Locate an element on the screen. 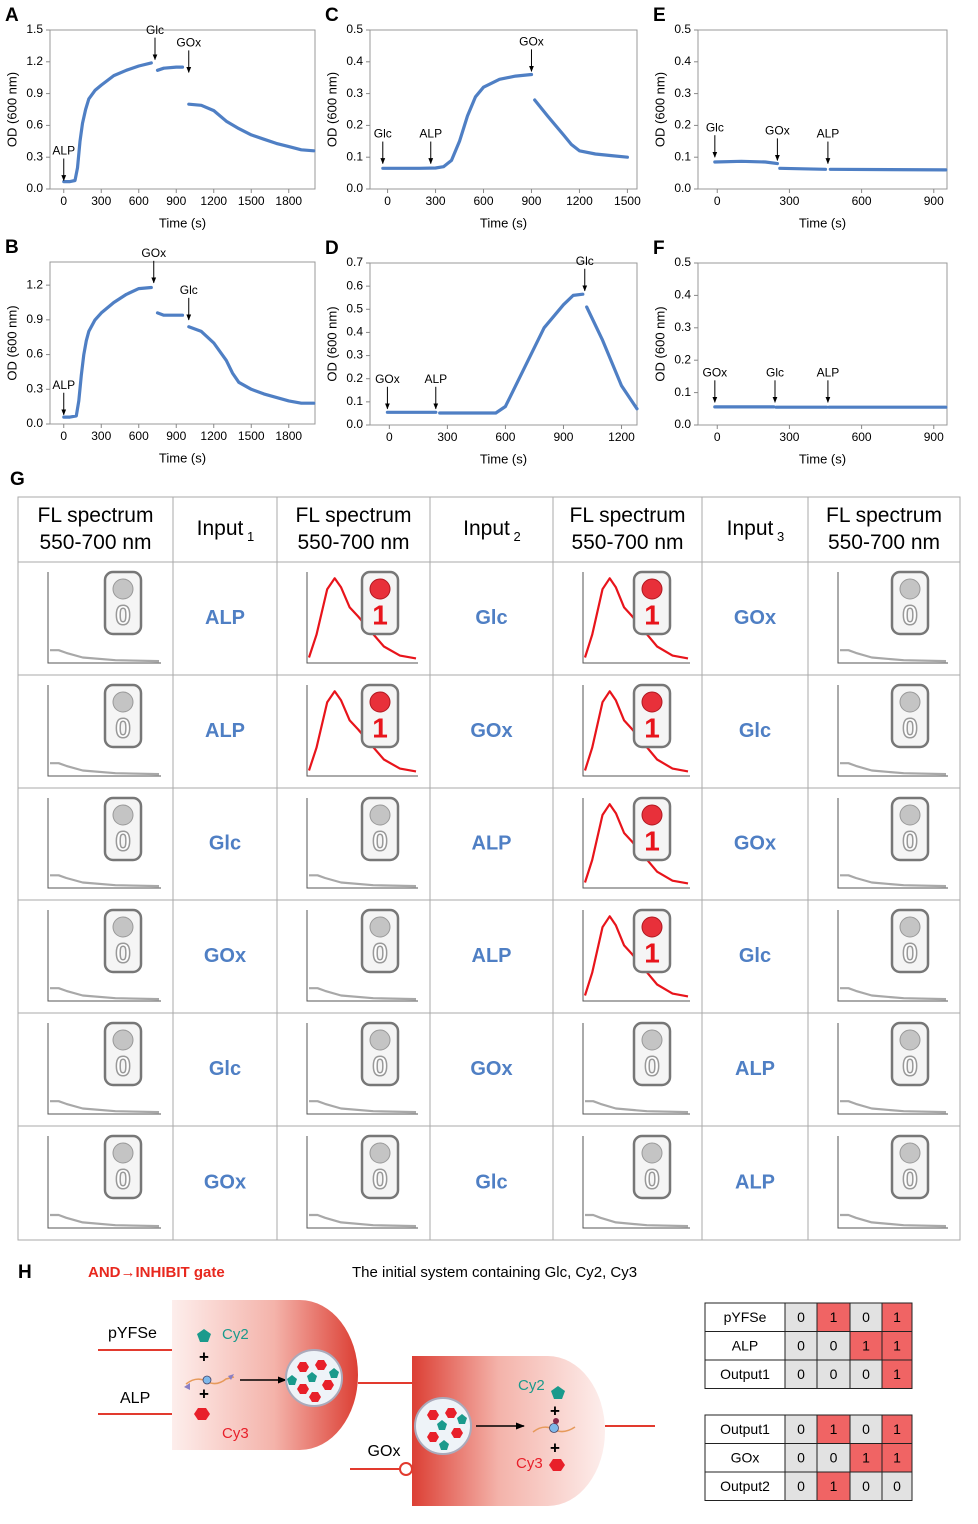 Image resolution: width=978 pixels, height=1524 pixels. panel-label: E is located at coordinates (659, 15).